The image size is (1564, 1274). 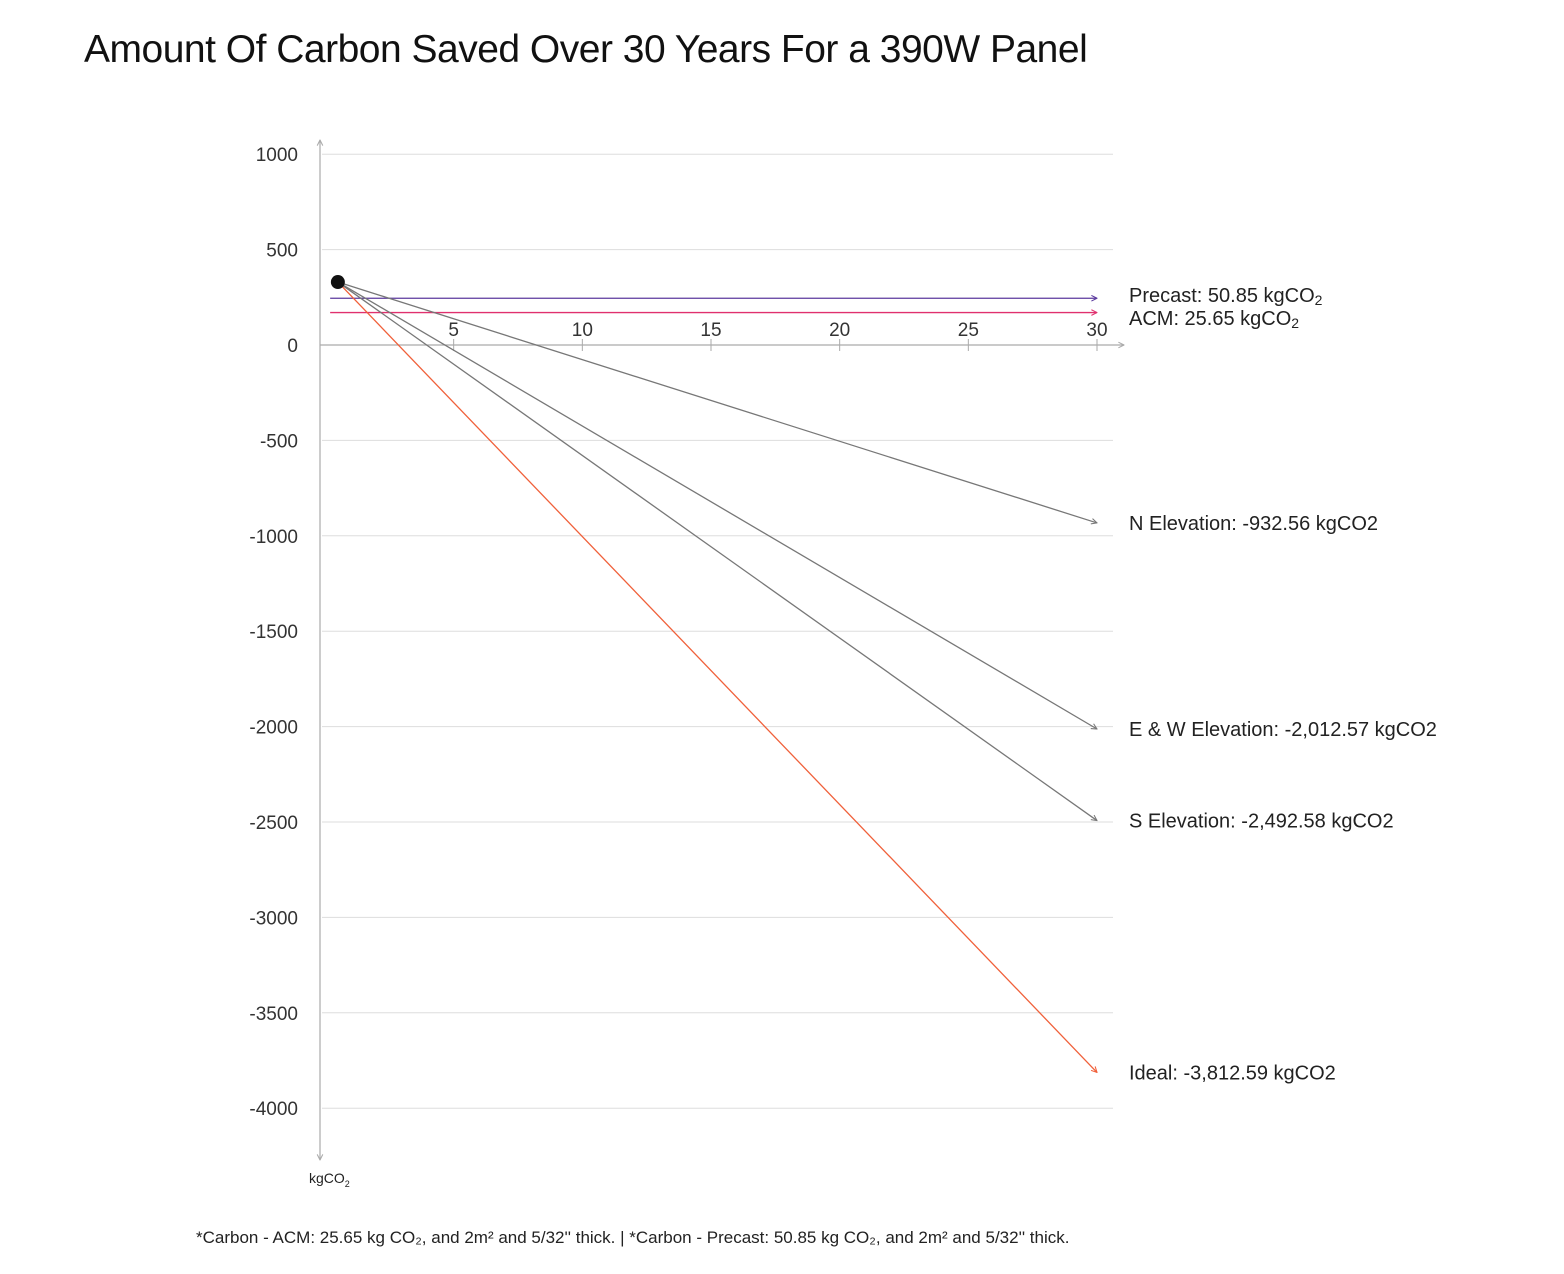 What do you see at coordinates (277, 155) in the screenshot?
I see `y-tick-label: 1000` at bounding box center [277, 155].